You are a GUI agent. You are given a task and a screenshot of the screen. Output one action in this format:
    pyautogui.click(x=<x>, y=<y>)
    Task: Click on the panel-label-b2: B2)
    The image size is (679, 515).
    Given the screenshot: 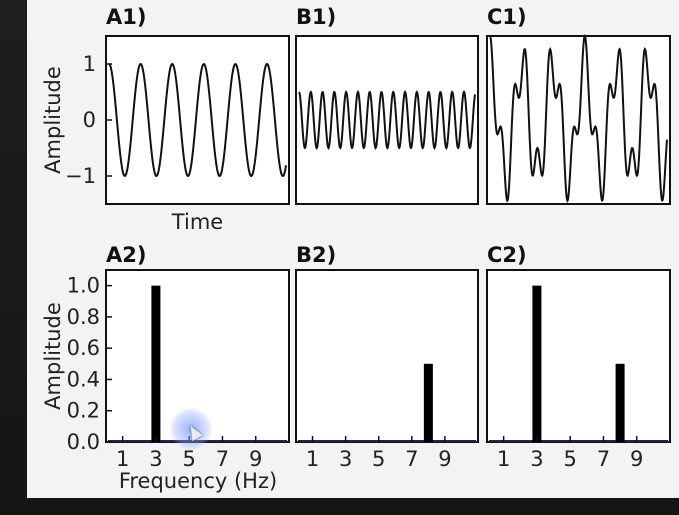 What is the action you would take?
    pyautogui.click(x=316, y=255)
    